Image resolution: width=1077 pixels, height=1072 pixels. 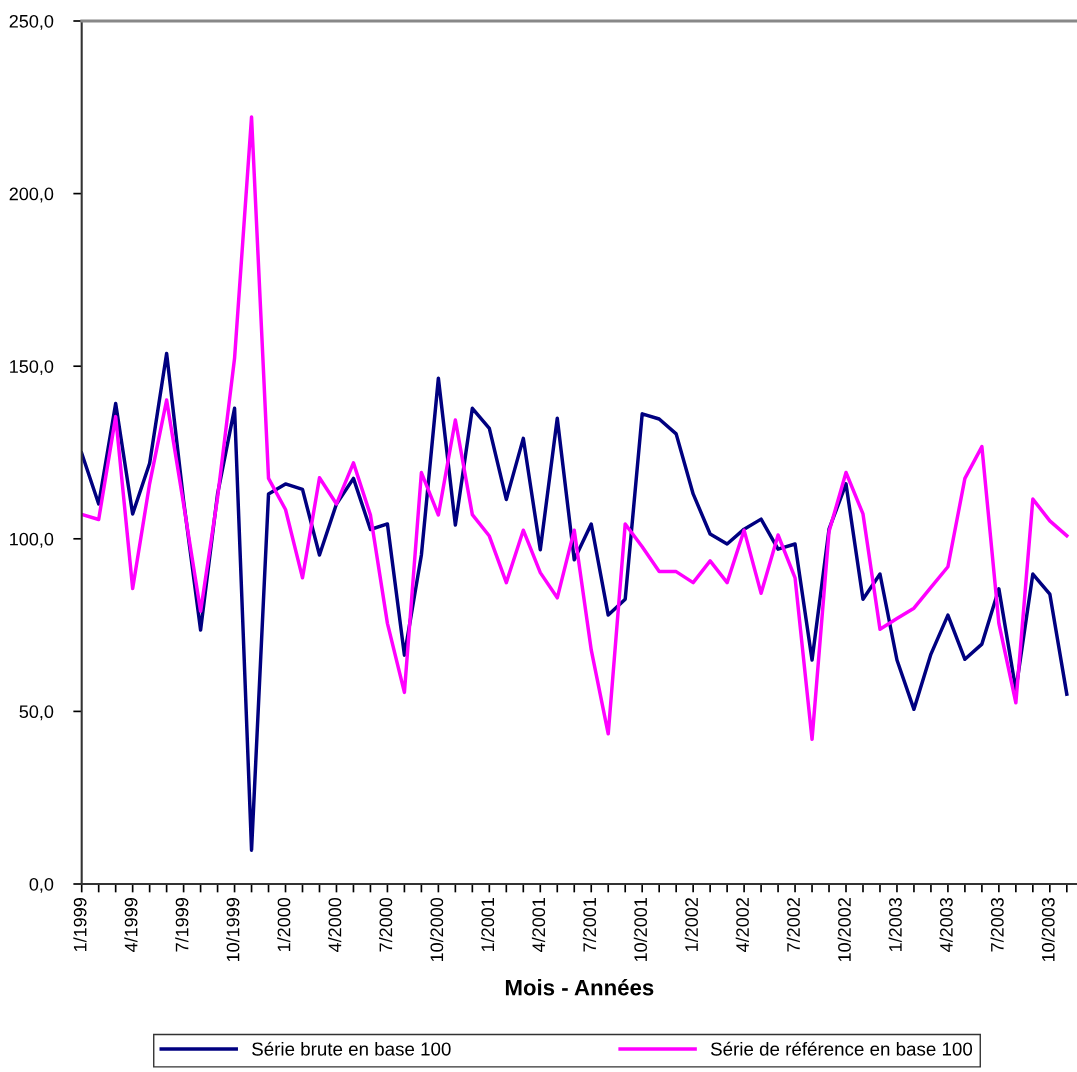 What do you see at coordinates (31, 22) in the screenshot?
I see `y-tick-label: 250,0` at bounding box center [31, 22].